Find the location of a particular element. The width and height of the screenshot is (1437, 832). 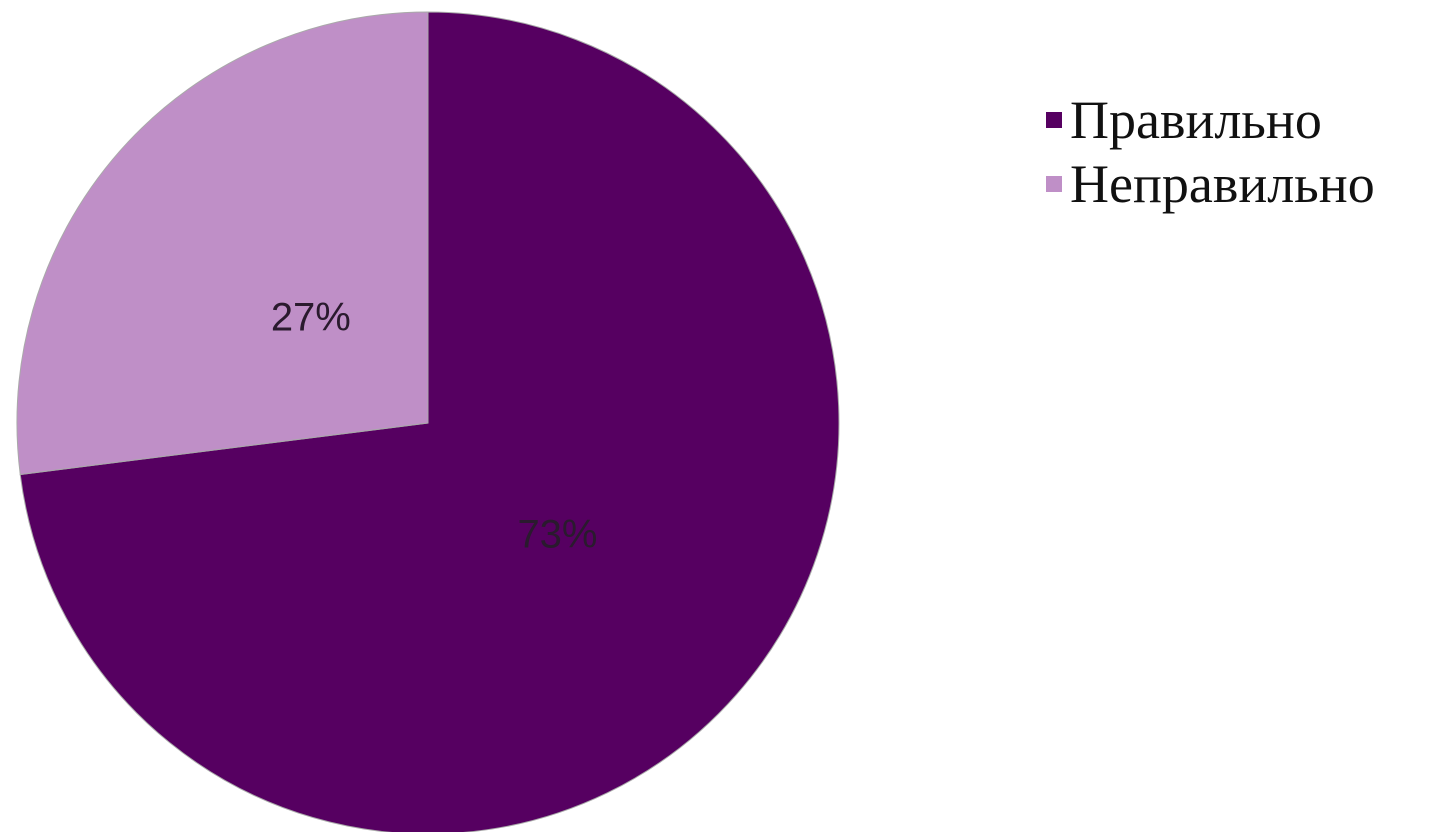

legend-swatch-incorrect is located at coordinates (1054, 184).